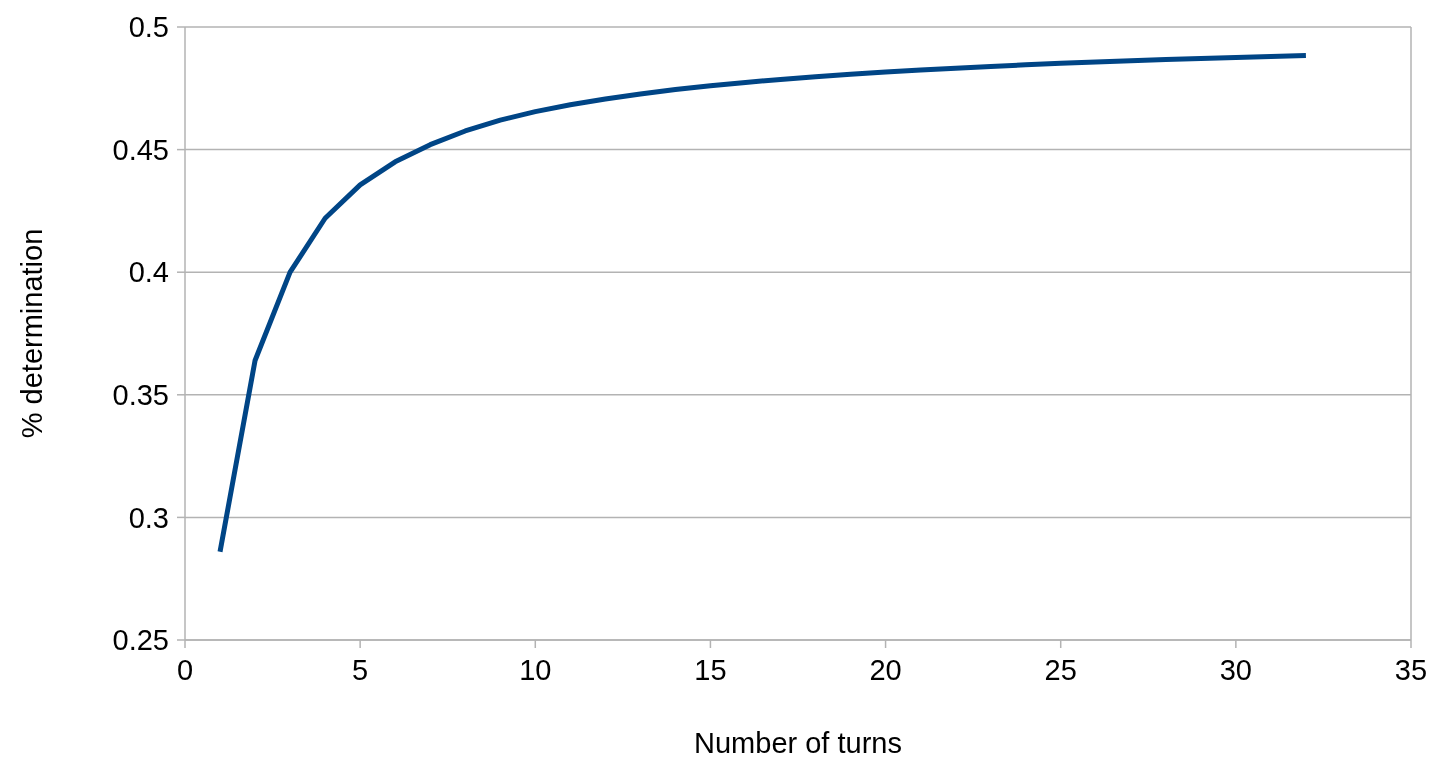 The height and width of the screenshot is (765, 1436). Describe the element at coordinates (710, 670) in the screenshot. I see `x-tick-label: 15` at that location.